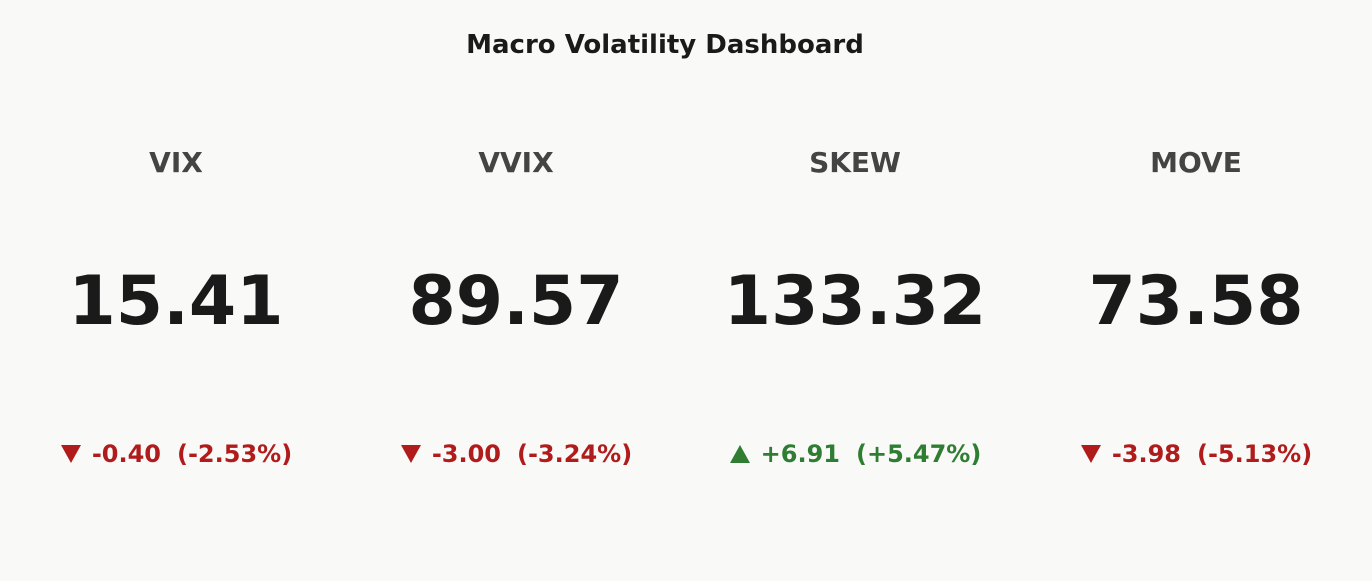 This screenshot has width=1372, height=581. I want to click on indicator-delta: -3.00 (-3.24%), so click(516, 454).